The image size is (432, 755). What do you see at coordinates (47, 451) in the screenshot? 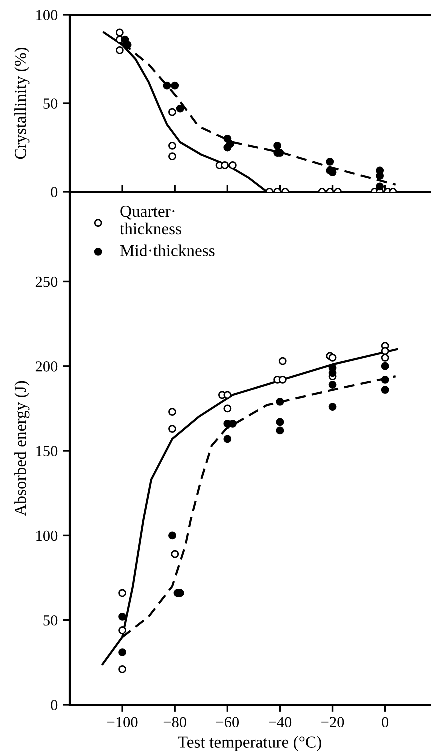
I see `y-tick-label: 150` at bounding box center [47, 451].